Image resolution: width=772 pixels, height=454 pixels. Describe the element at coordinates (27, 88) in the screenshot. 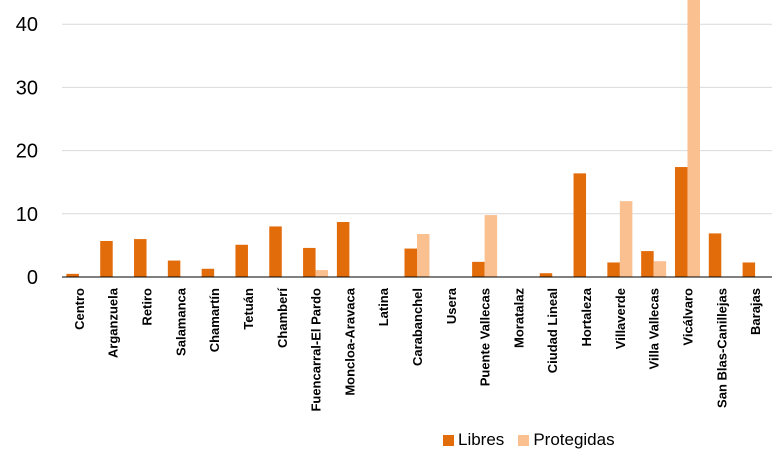

I see `y-tick-label: 30` at that location.